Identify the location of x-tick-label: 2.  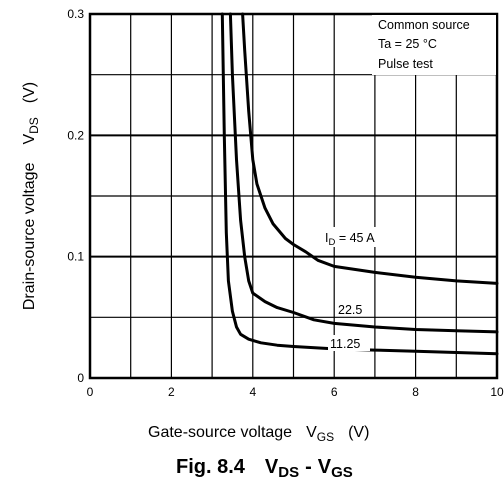
(171, 392).